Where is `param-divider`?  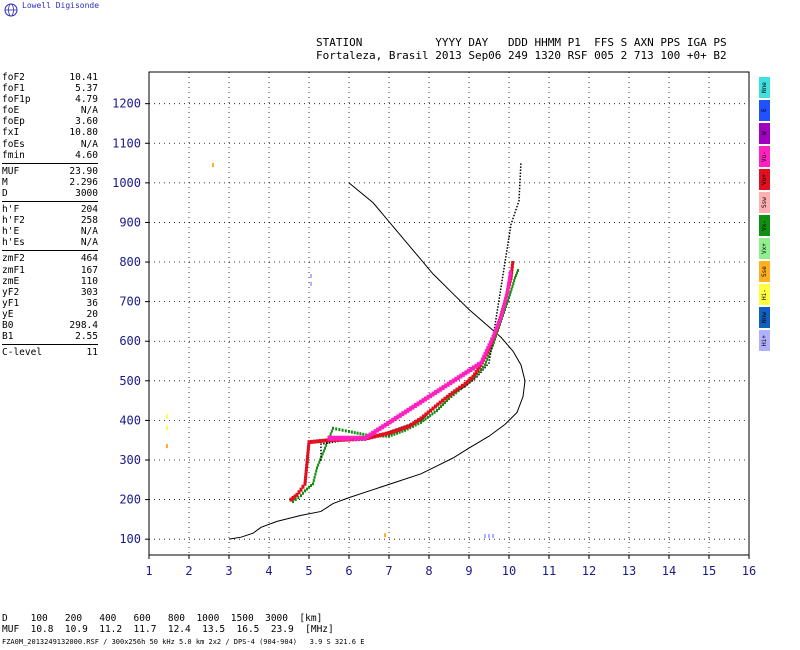 param-divider is located at coordinates (50, 202).